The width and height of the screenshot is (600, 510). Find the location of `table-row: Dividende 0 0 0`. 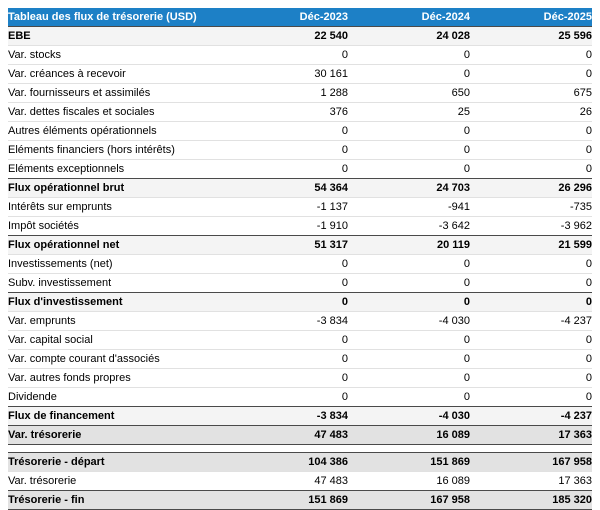

table-row: Dividende 0 0 0 is located at coordinates (300, 397).